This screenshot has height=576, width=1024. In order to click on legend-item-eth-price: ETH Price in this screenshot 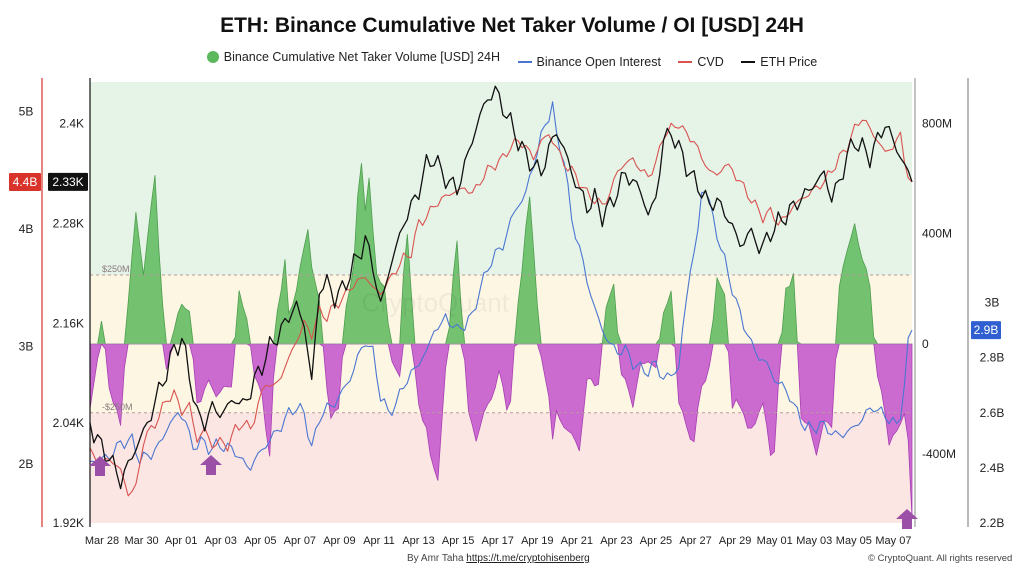, I will do `click(779, 62)`.